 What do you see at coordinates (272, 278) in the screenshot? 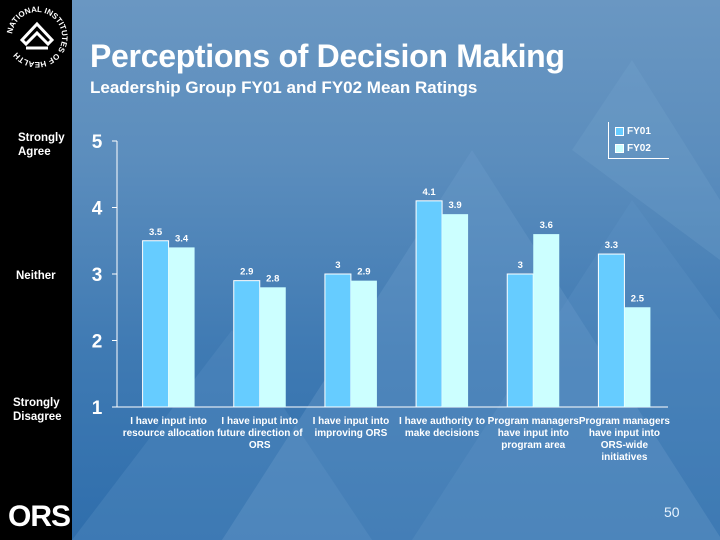
I see `data-label-fy02: 2.8` at bounding box center [272, 278].